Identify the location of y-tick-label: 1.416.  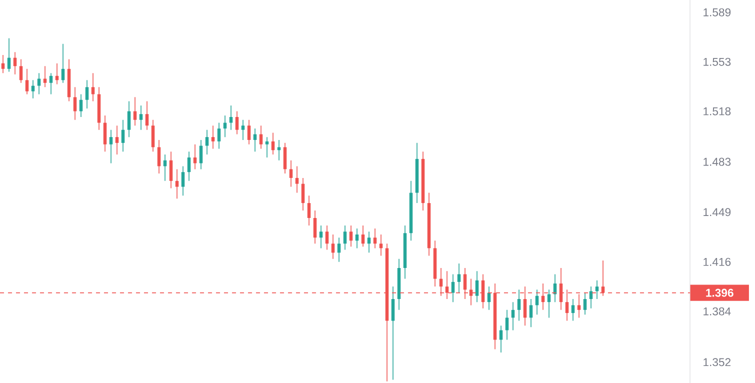
(717, 262).